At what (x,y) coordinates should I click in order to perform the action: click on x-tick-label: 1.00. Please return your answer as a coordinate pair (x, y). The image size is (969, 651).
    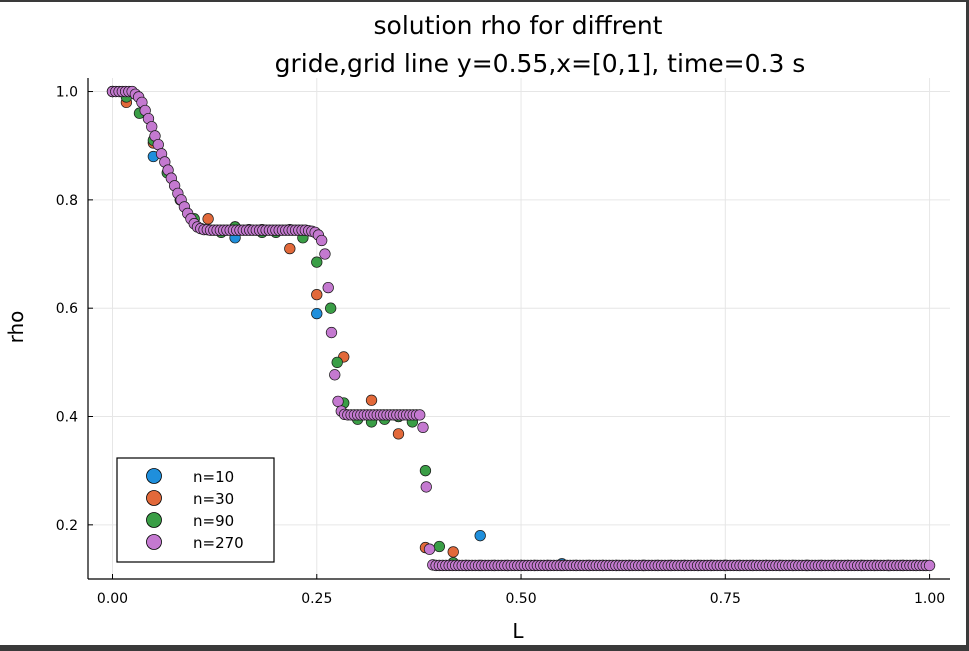
    Looking at the image, I should click on (929, 599).